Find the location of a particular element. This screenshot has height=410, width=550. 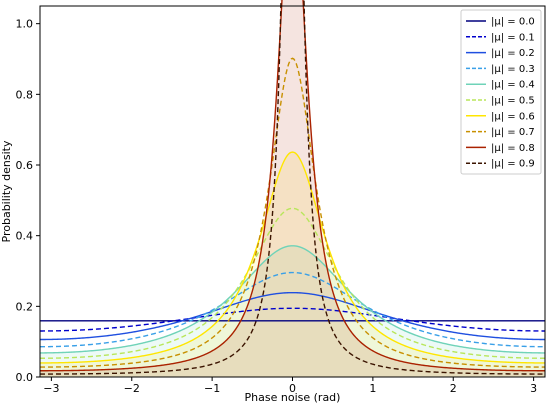

legend-entry-label: |μ| = 0.4 is located at coordinates (513, 85).